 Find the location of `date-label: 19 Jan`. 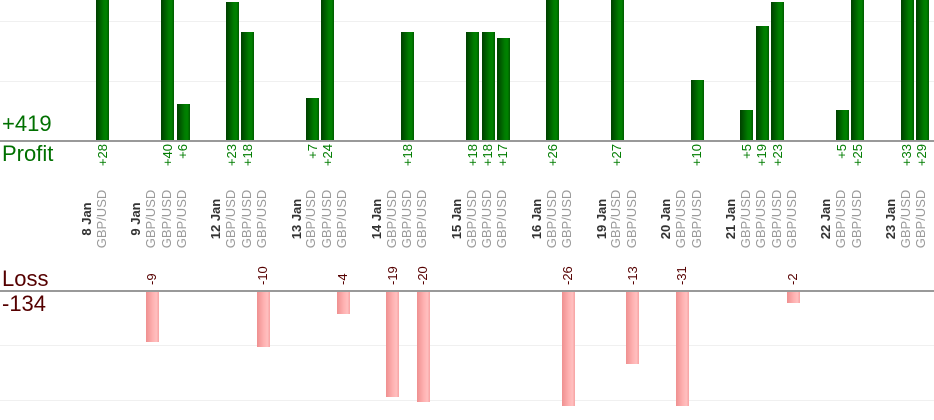

date-label: 19 Jan is located at coordinates (601, 218).